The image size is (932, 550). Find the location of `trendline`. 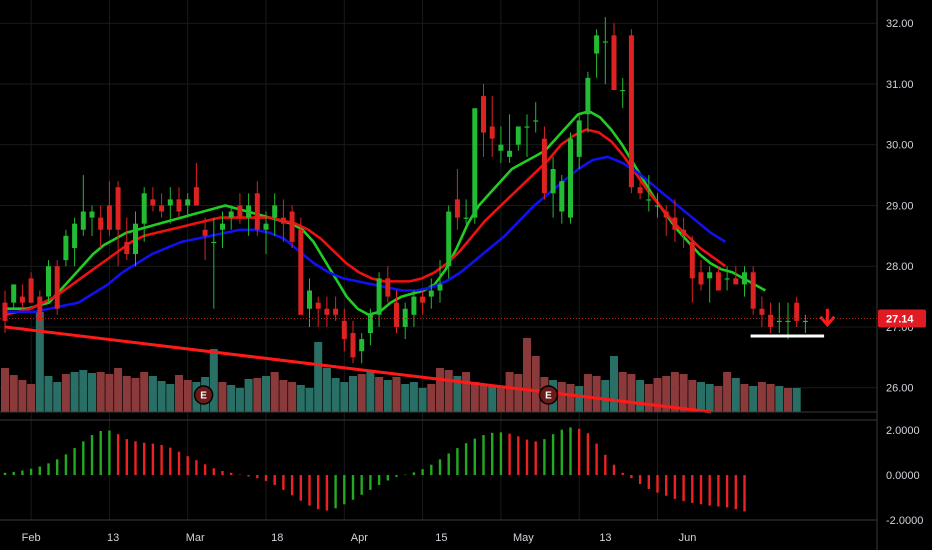

trendline is located at coordinates (358, 369).